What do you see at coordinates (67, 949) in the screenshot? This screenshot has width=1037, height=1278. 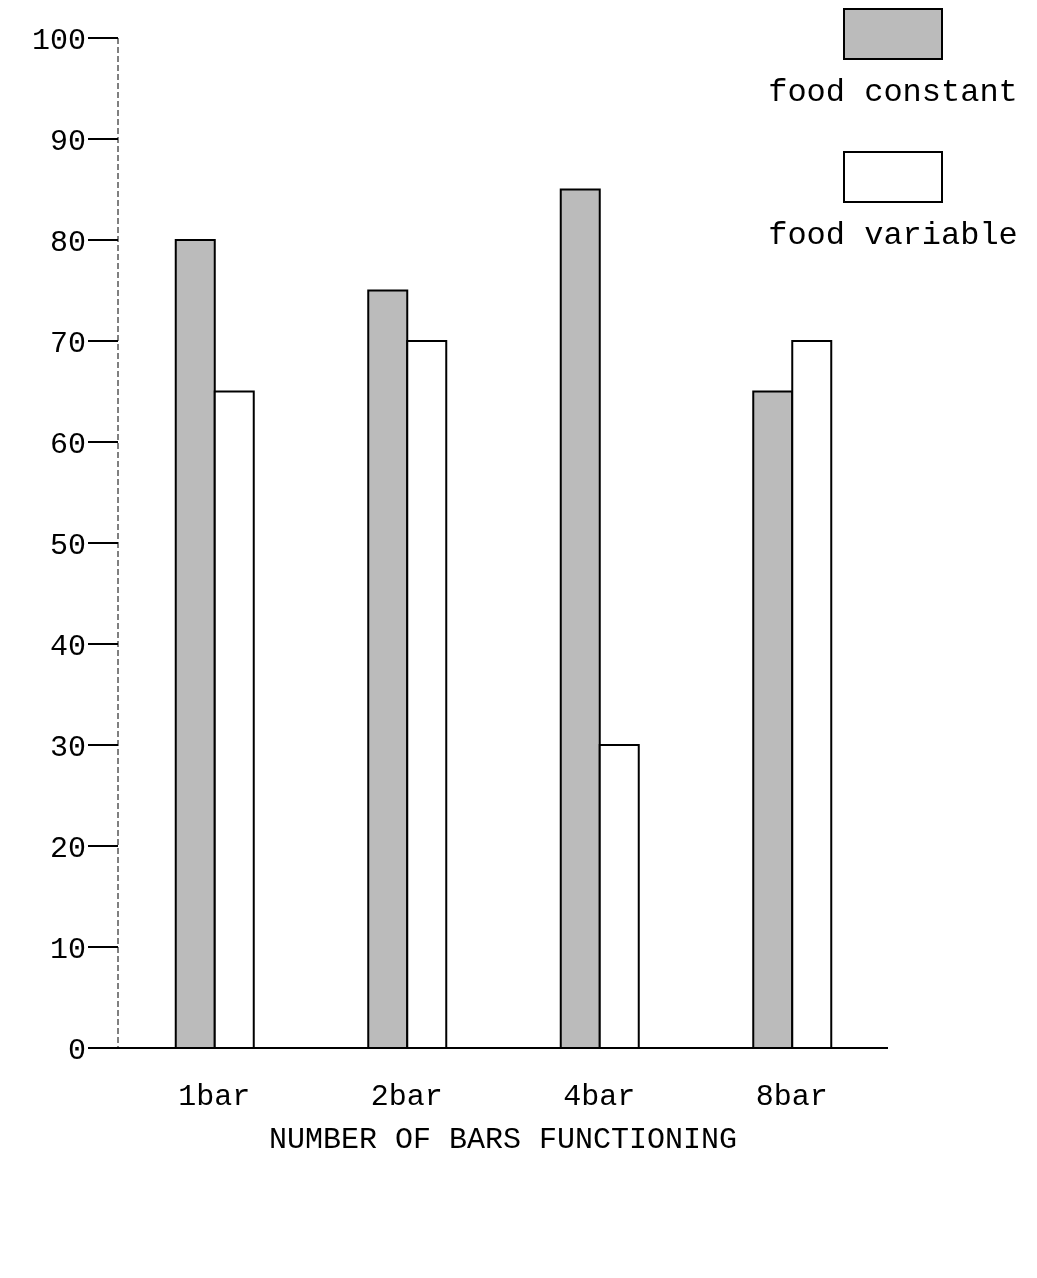 I see `y-tick-label: 10` at bounding box center [67, 949].